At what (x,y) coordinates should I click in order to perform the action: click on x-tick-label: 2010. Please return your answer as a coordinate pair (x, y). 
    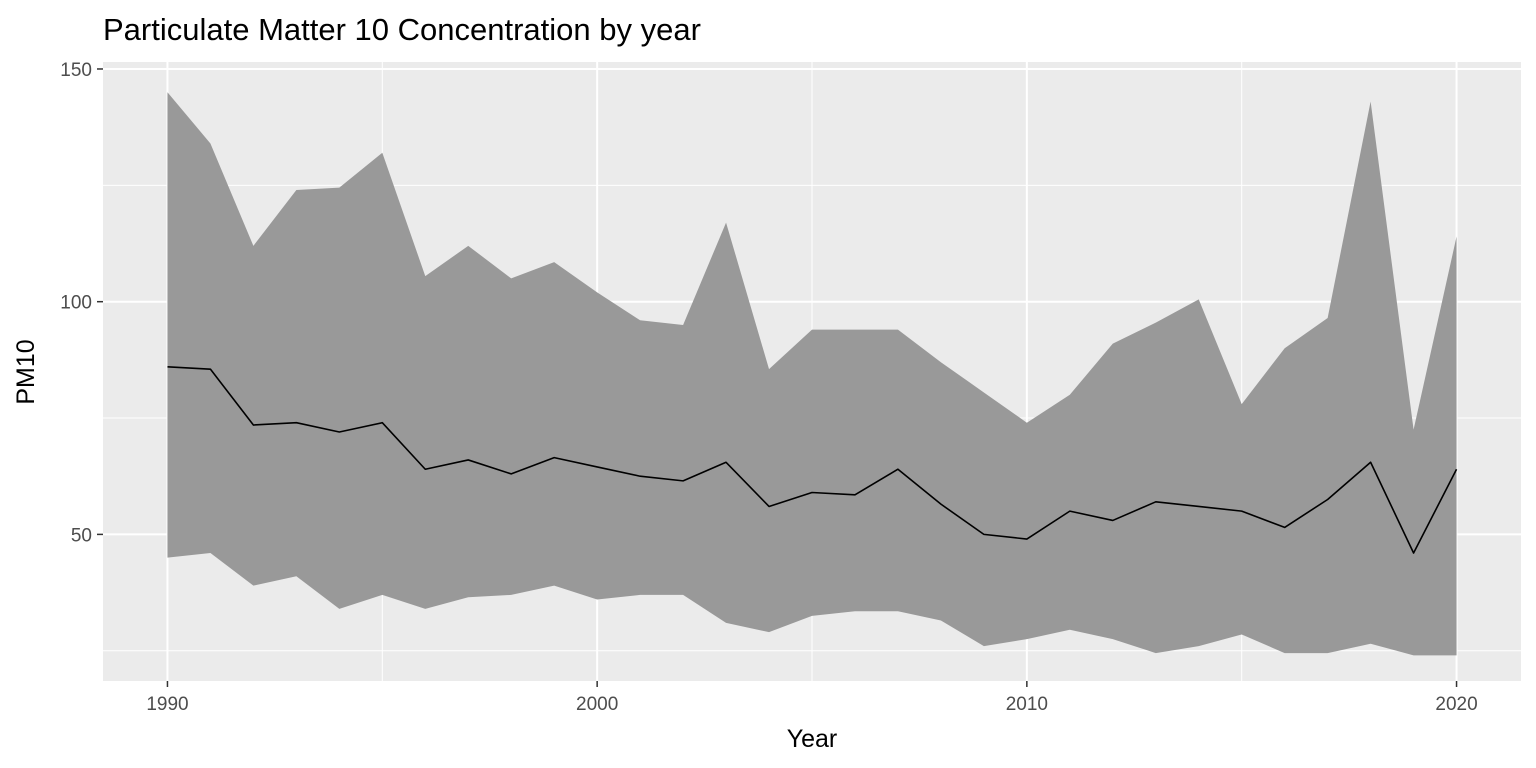
    Looking at the image, I should click on (1027, 704).